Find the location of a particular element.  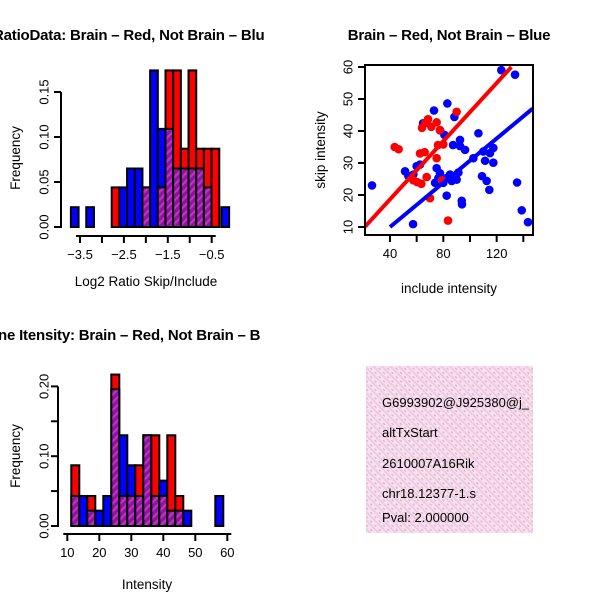

scatter-content is located at coordinates (449, 147).